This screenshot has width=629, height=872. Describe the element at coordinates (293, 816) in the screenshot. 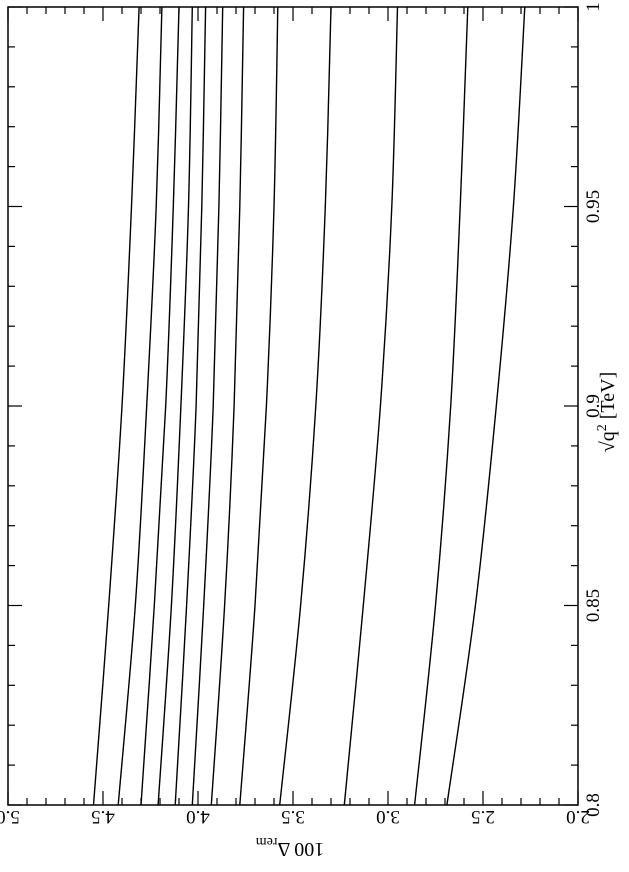

I see `y-tick-label: 3.5` at that location.